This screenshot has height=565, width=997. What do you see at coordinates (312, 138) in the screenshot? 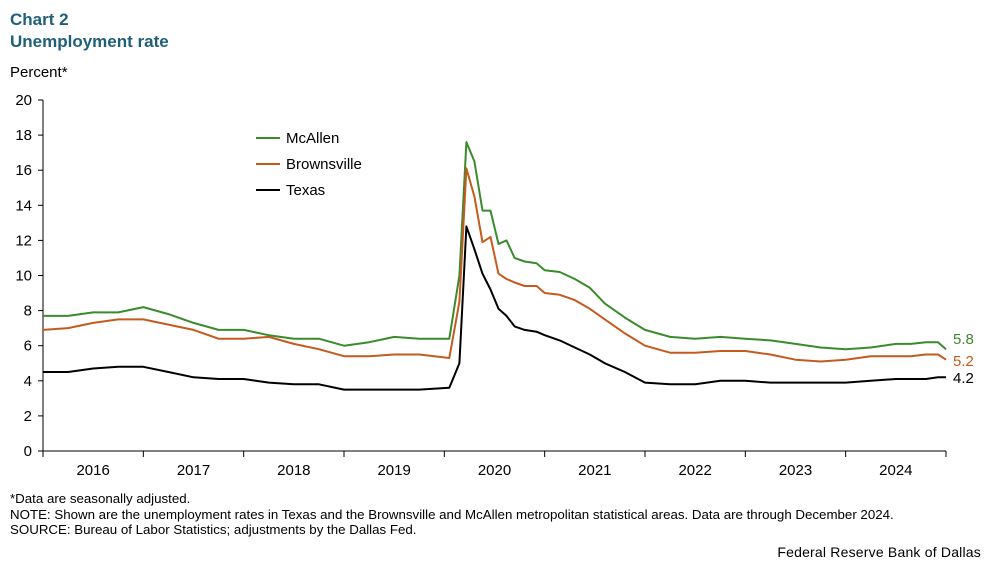
I see `legend-label: McAllen` at bounding box center [312, 138].